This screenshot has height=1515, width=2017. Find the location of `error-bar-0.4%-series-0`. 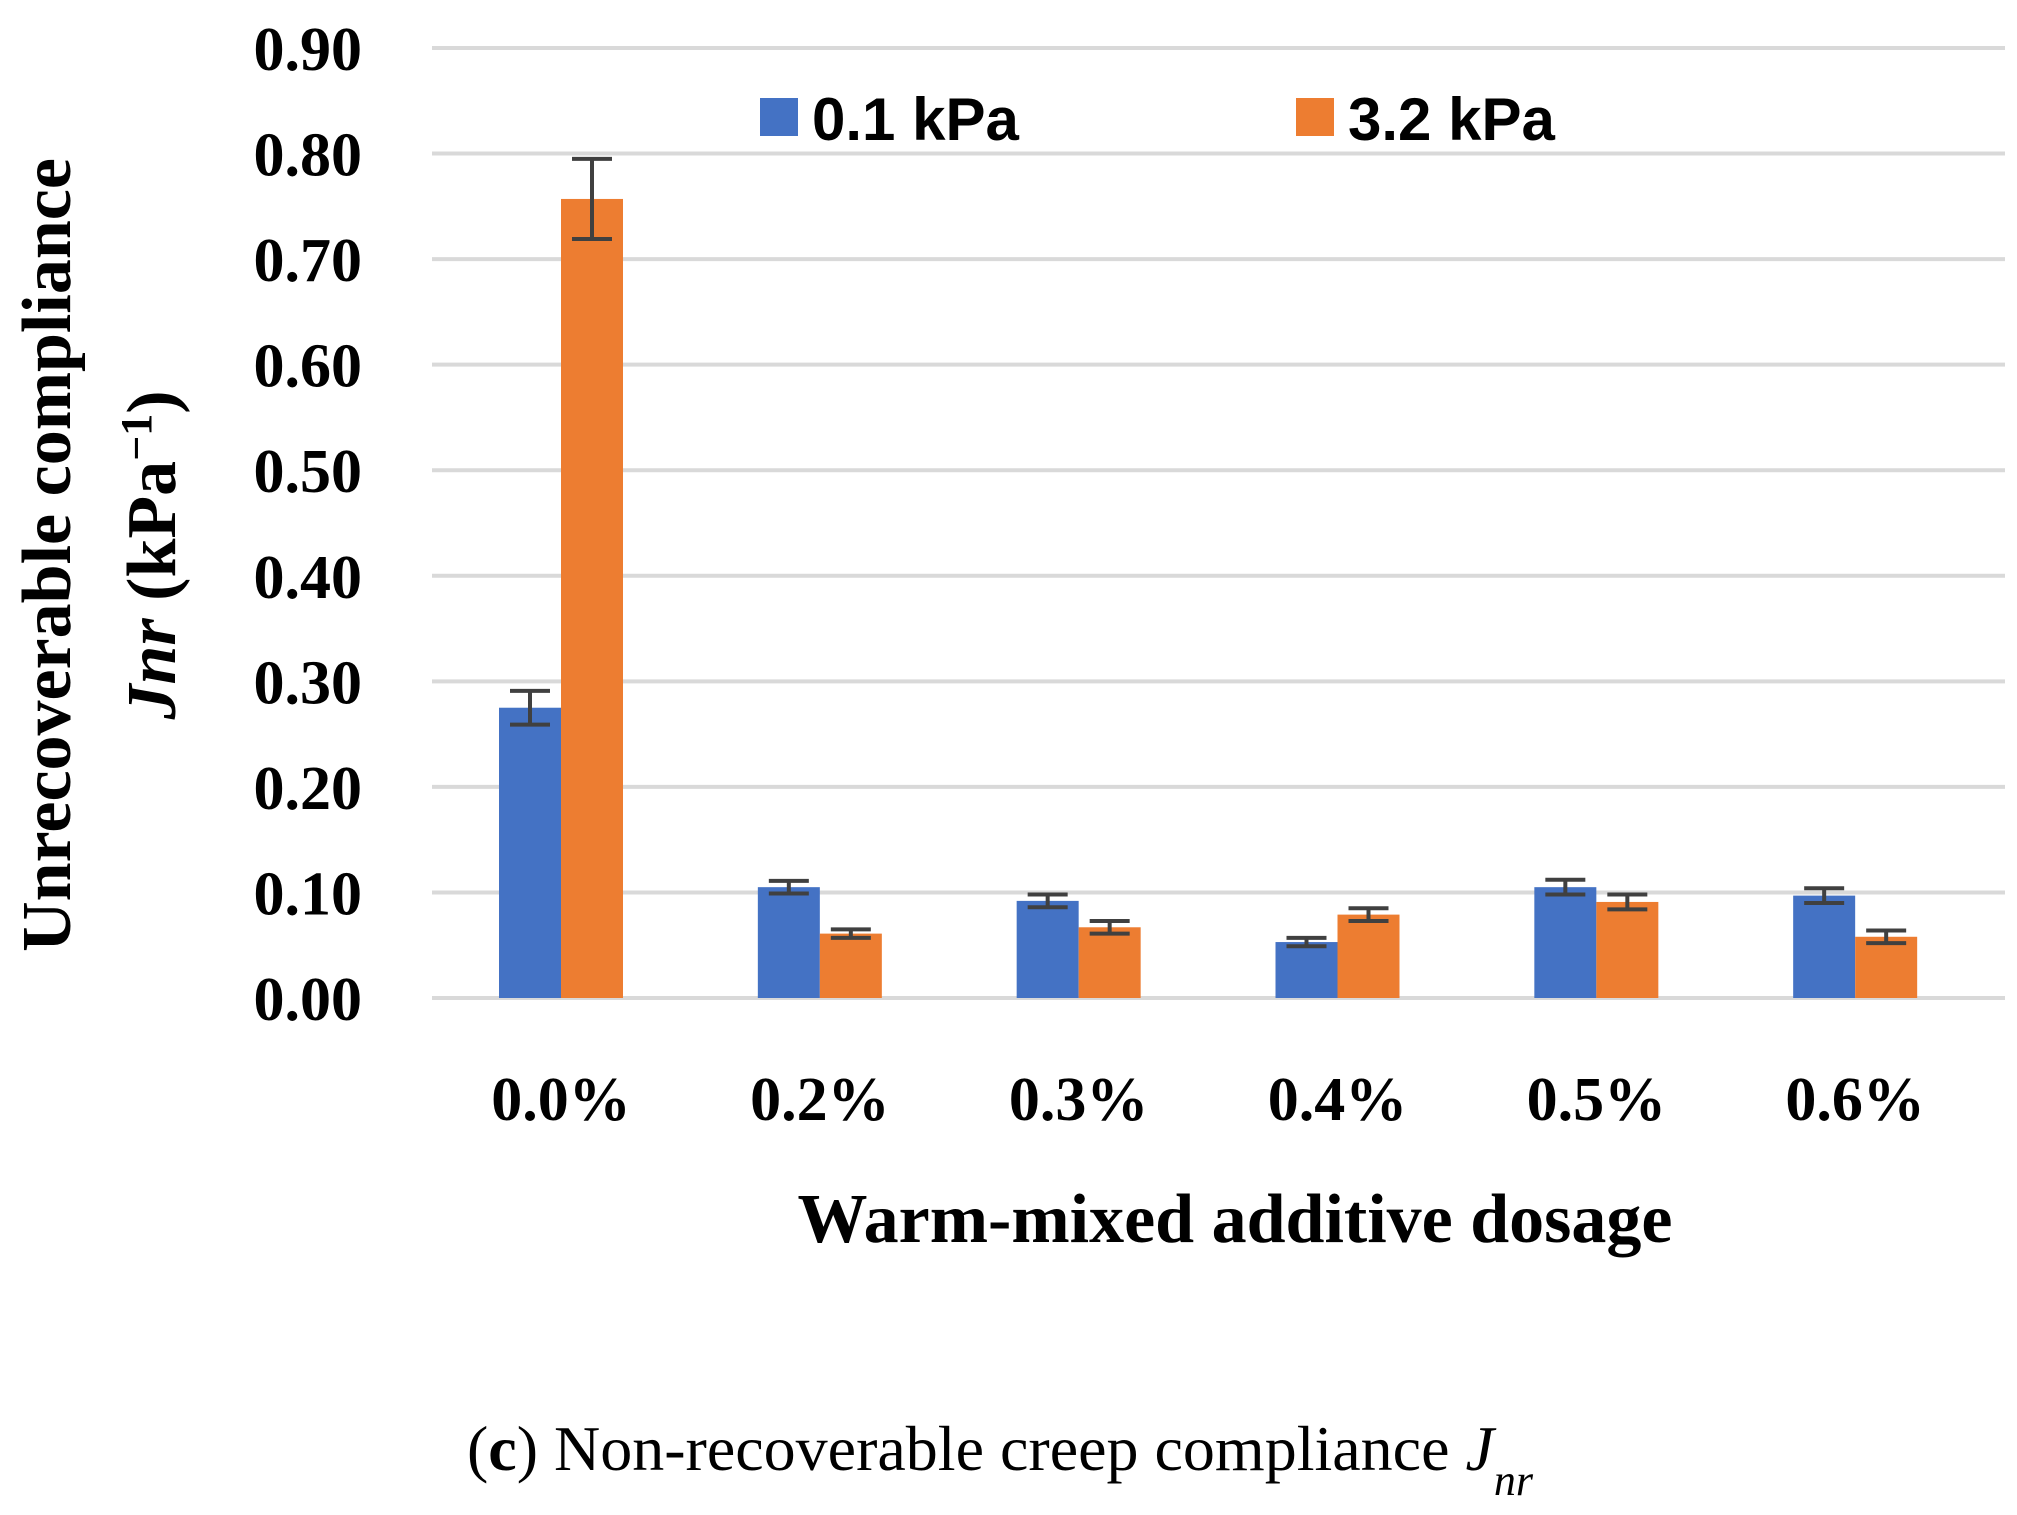

error-bar-0.4%-series-0 is located at coordinates (1306, 942).